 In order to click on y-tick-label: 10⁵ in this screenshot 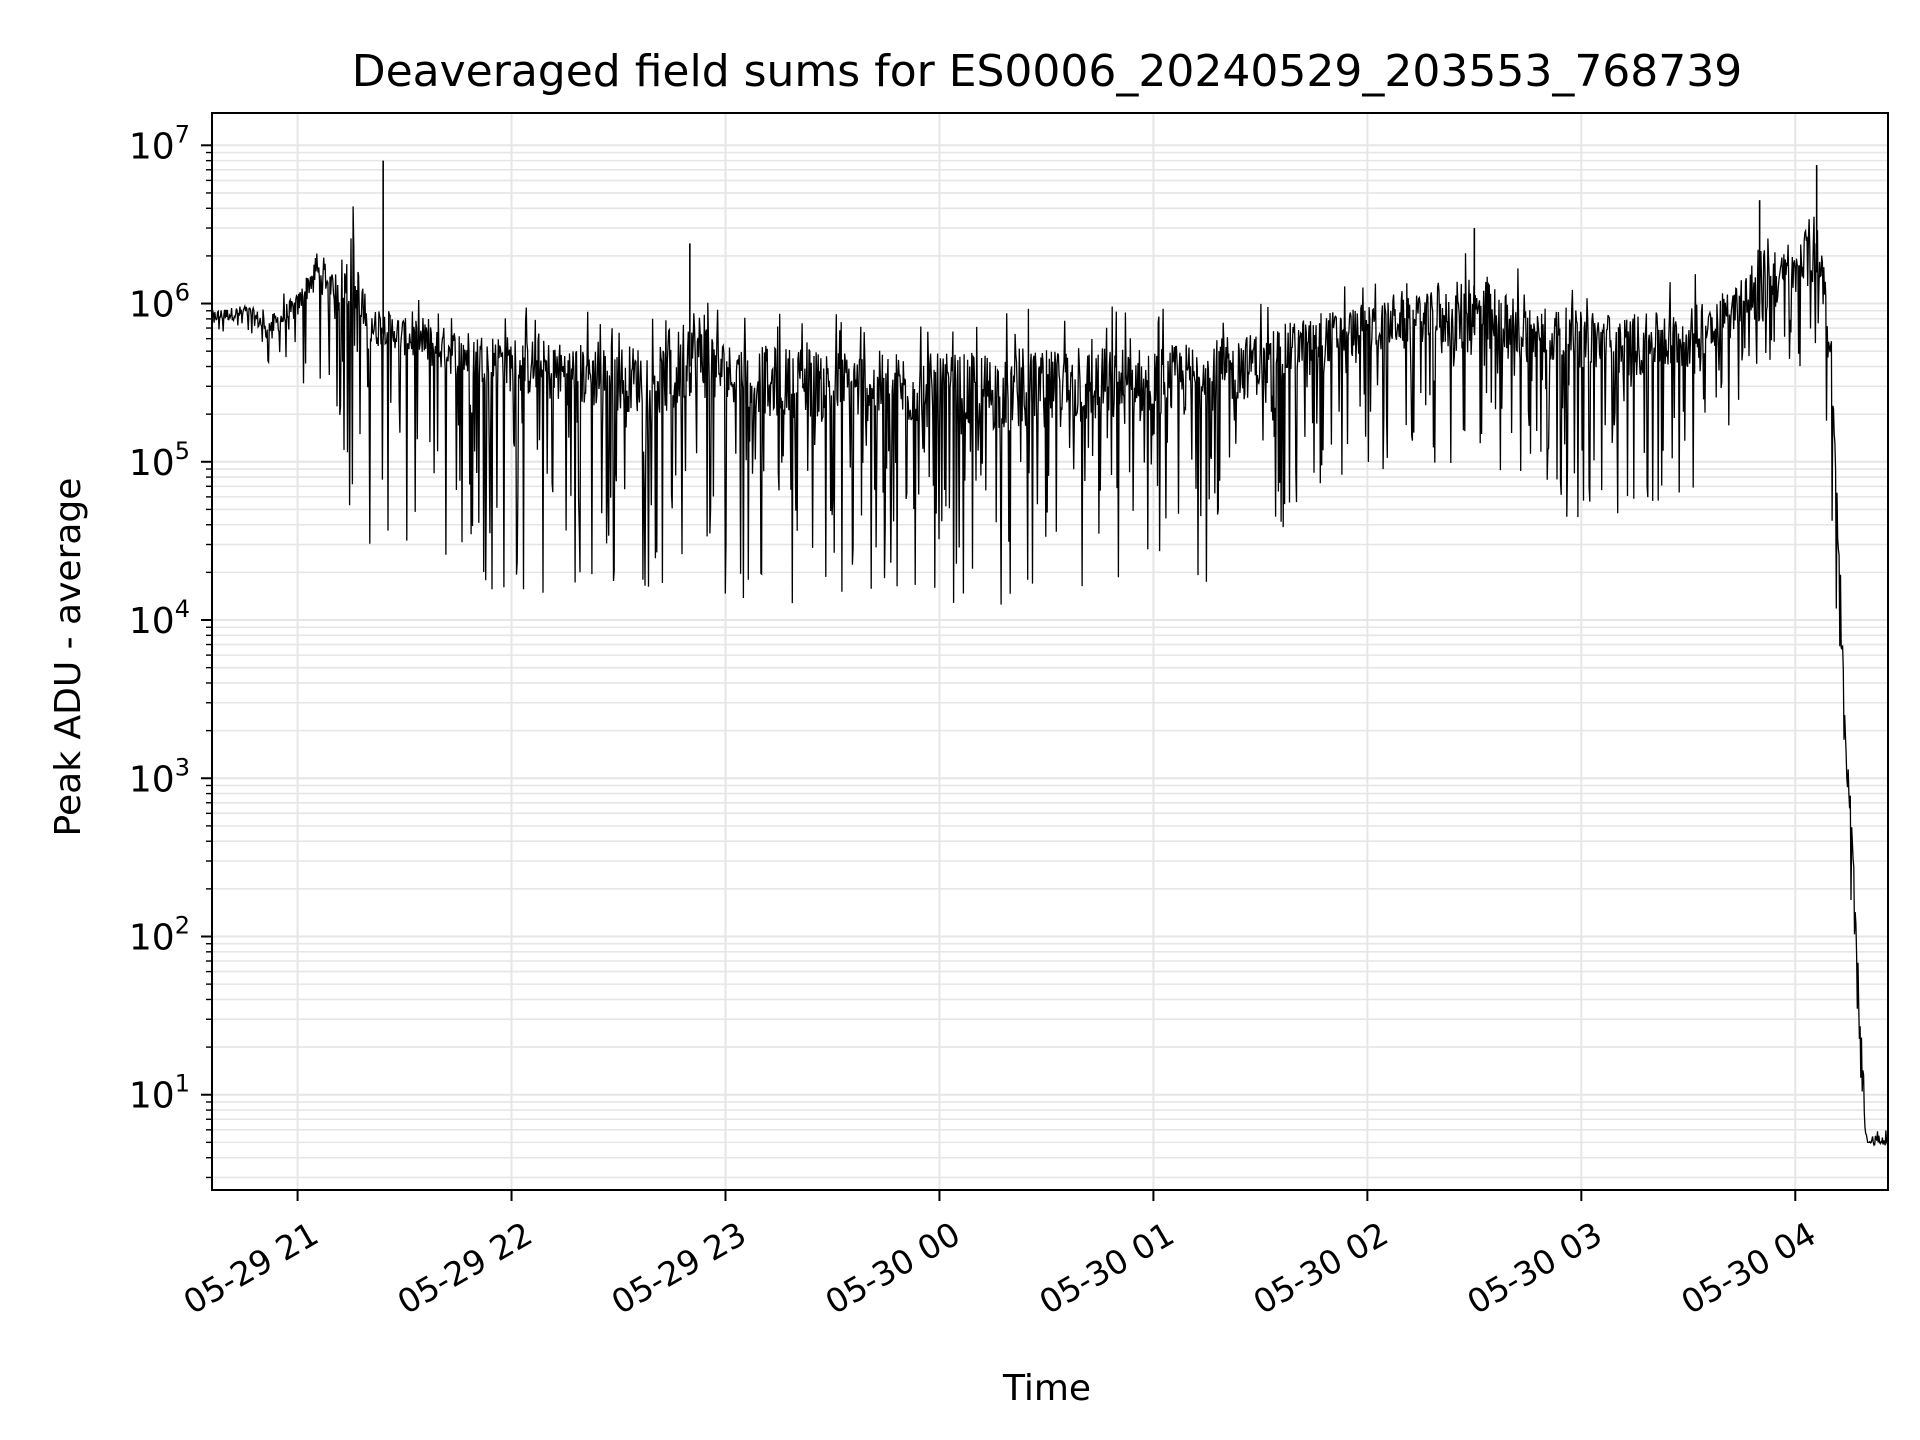, I will do `click(159, 460)`.